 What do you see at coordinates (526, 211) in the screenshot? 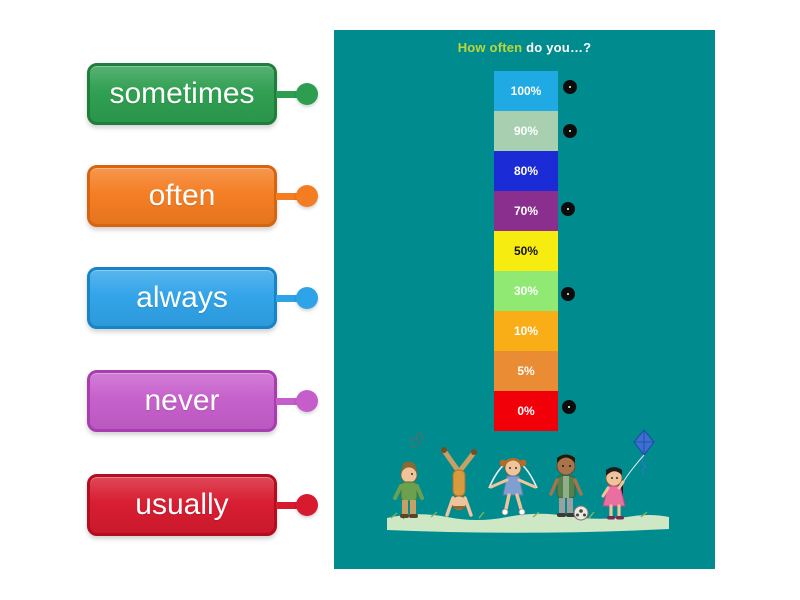
I see `scale-cell-70: 70%` at bounding box center [526, 211].